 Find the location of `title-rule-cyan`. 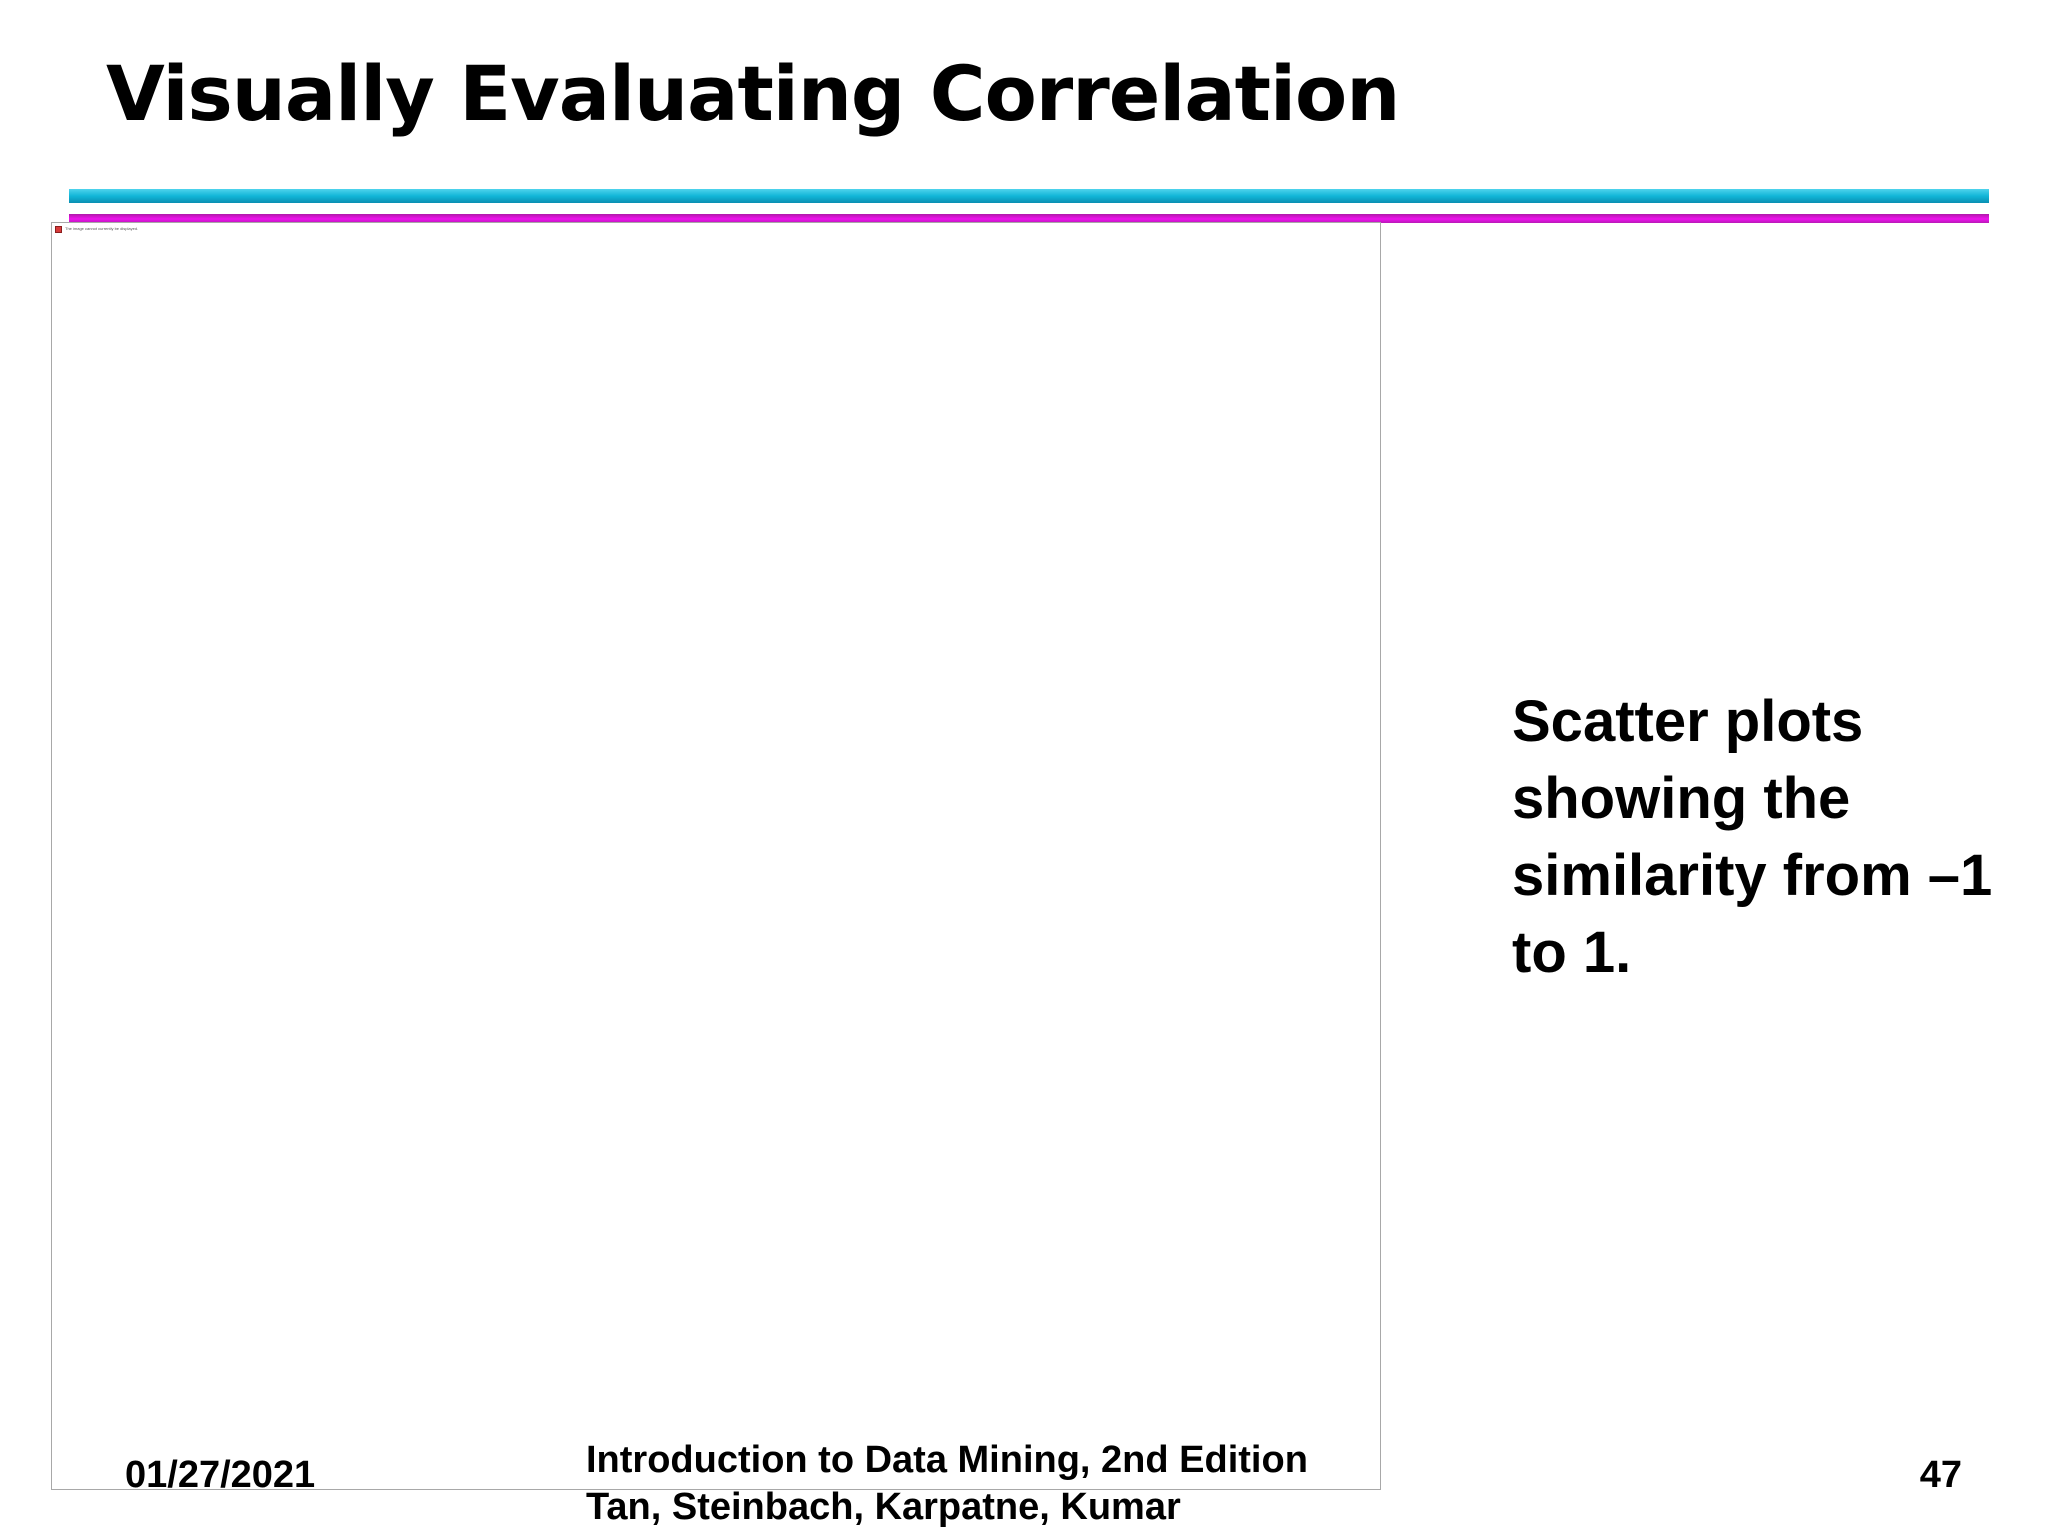

title-rule-cyan is located at coordinates (1029, 196).